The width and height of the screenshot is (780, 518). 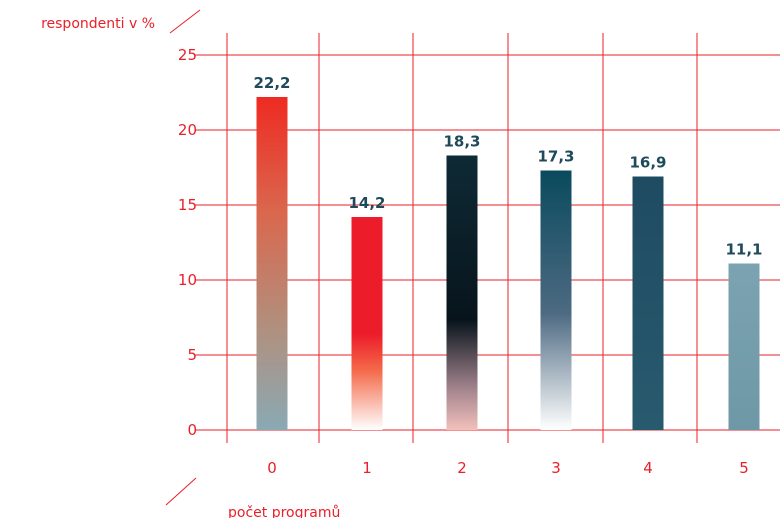 What do you see at coordinates (187, 55) in the screenshot?
I see `y-tick-label: 25` at bounding box center [187, 55].